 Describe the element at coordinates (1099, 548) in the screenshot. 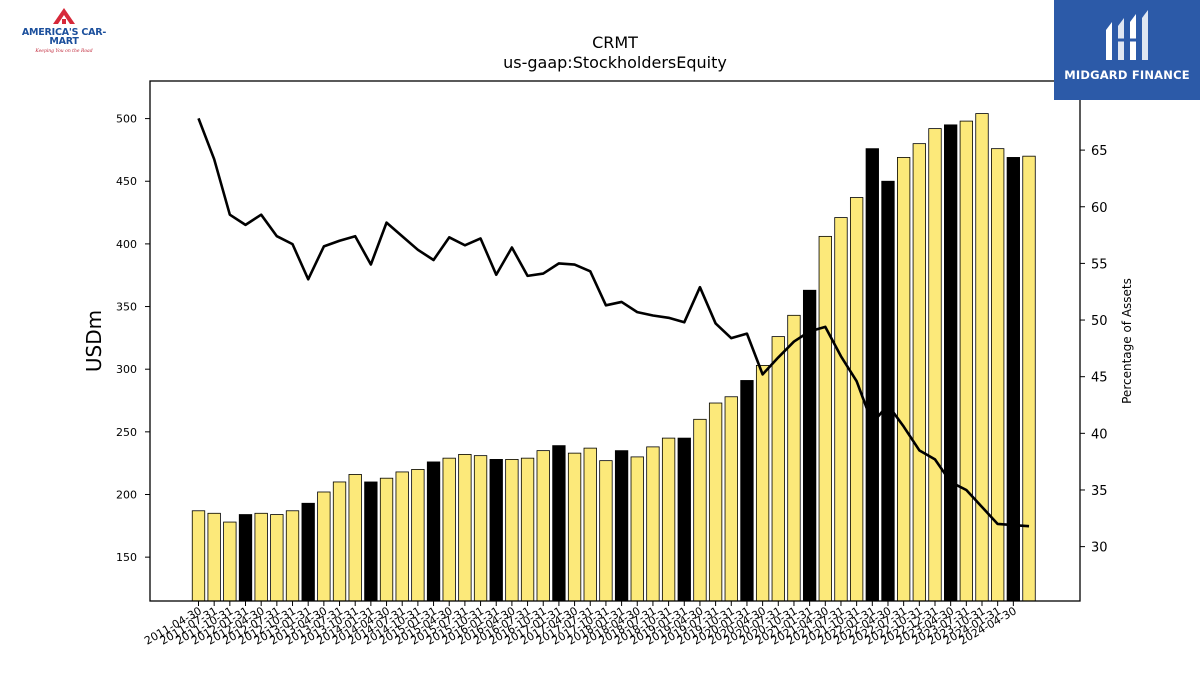

I see `y2-tick-label: 30` at that location.